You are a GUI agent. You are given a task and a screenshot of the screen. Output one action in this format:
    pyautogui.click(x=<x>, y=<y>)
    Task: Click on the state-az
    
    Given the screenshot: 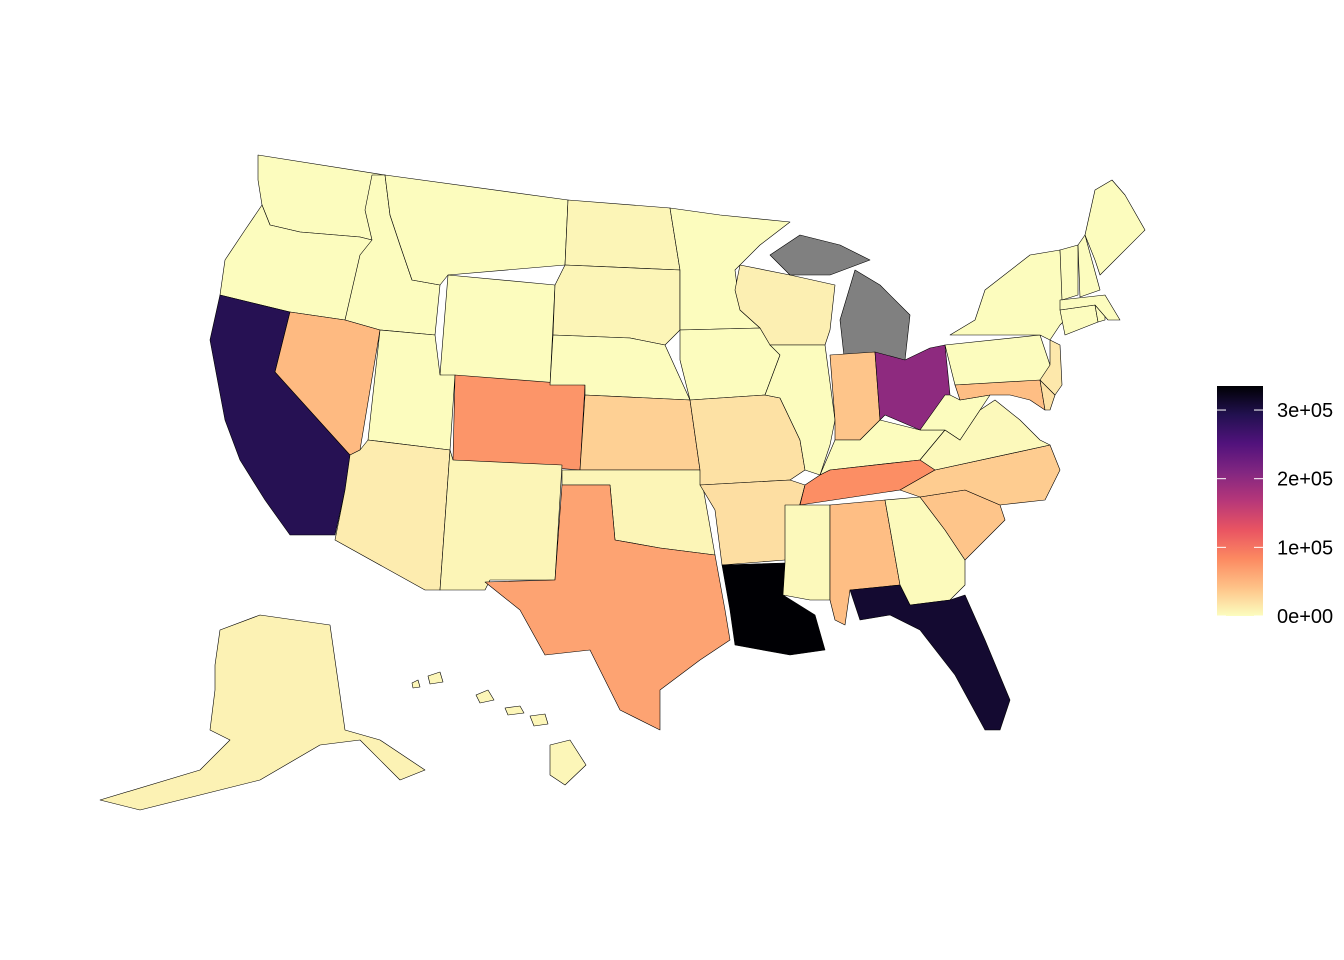 What is the action you would take?
    pyautogui.click(x=392, y=515)
    